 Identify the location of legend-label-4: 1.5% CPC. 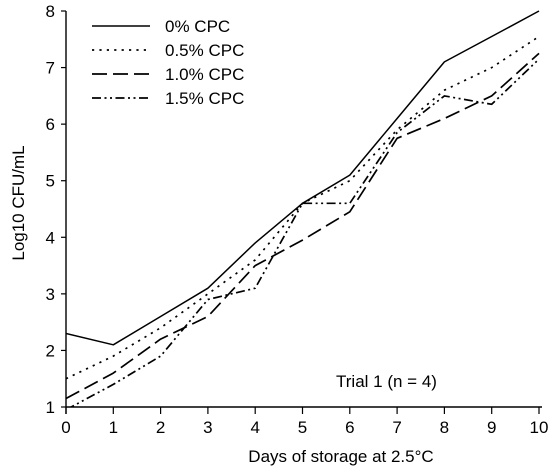
(204, 98).